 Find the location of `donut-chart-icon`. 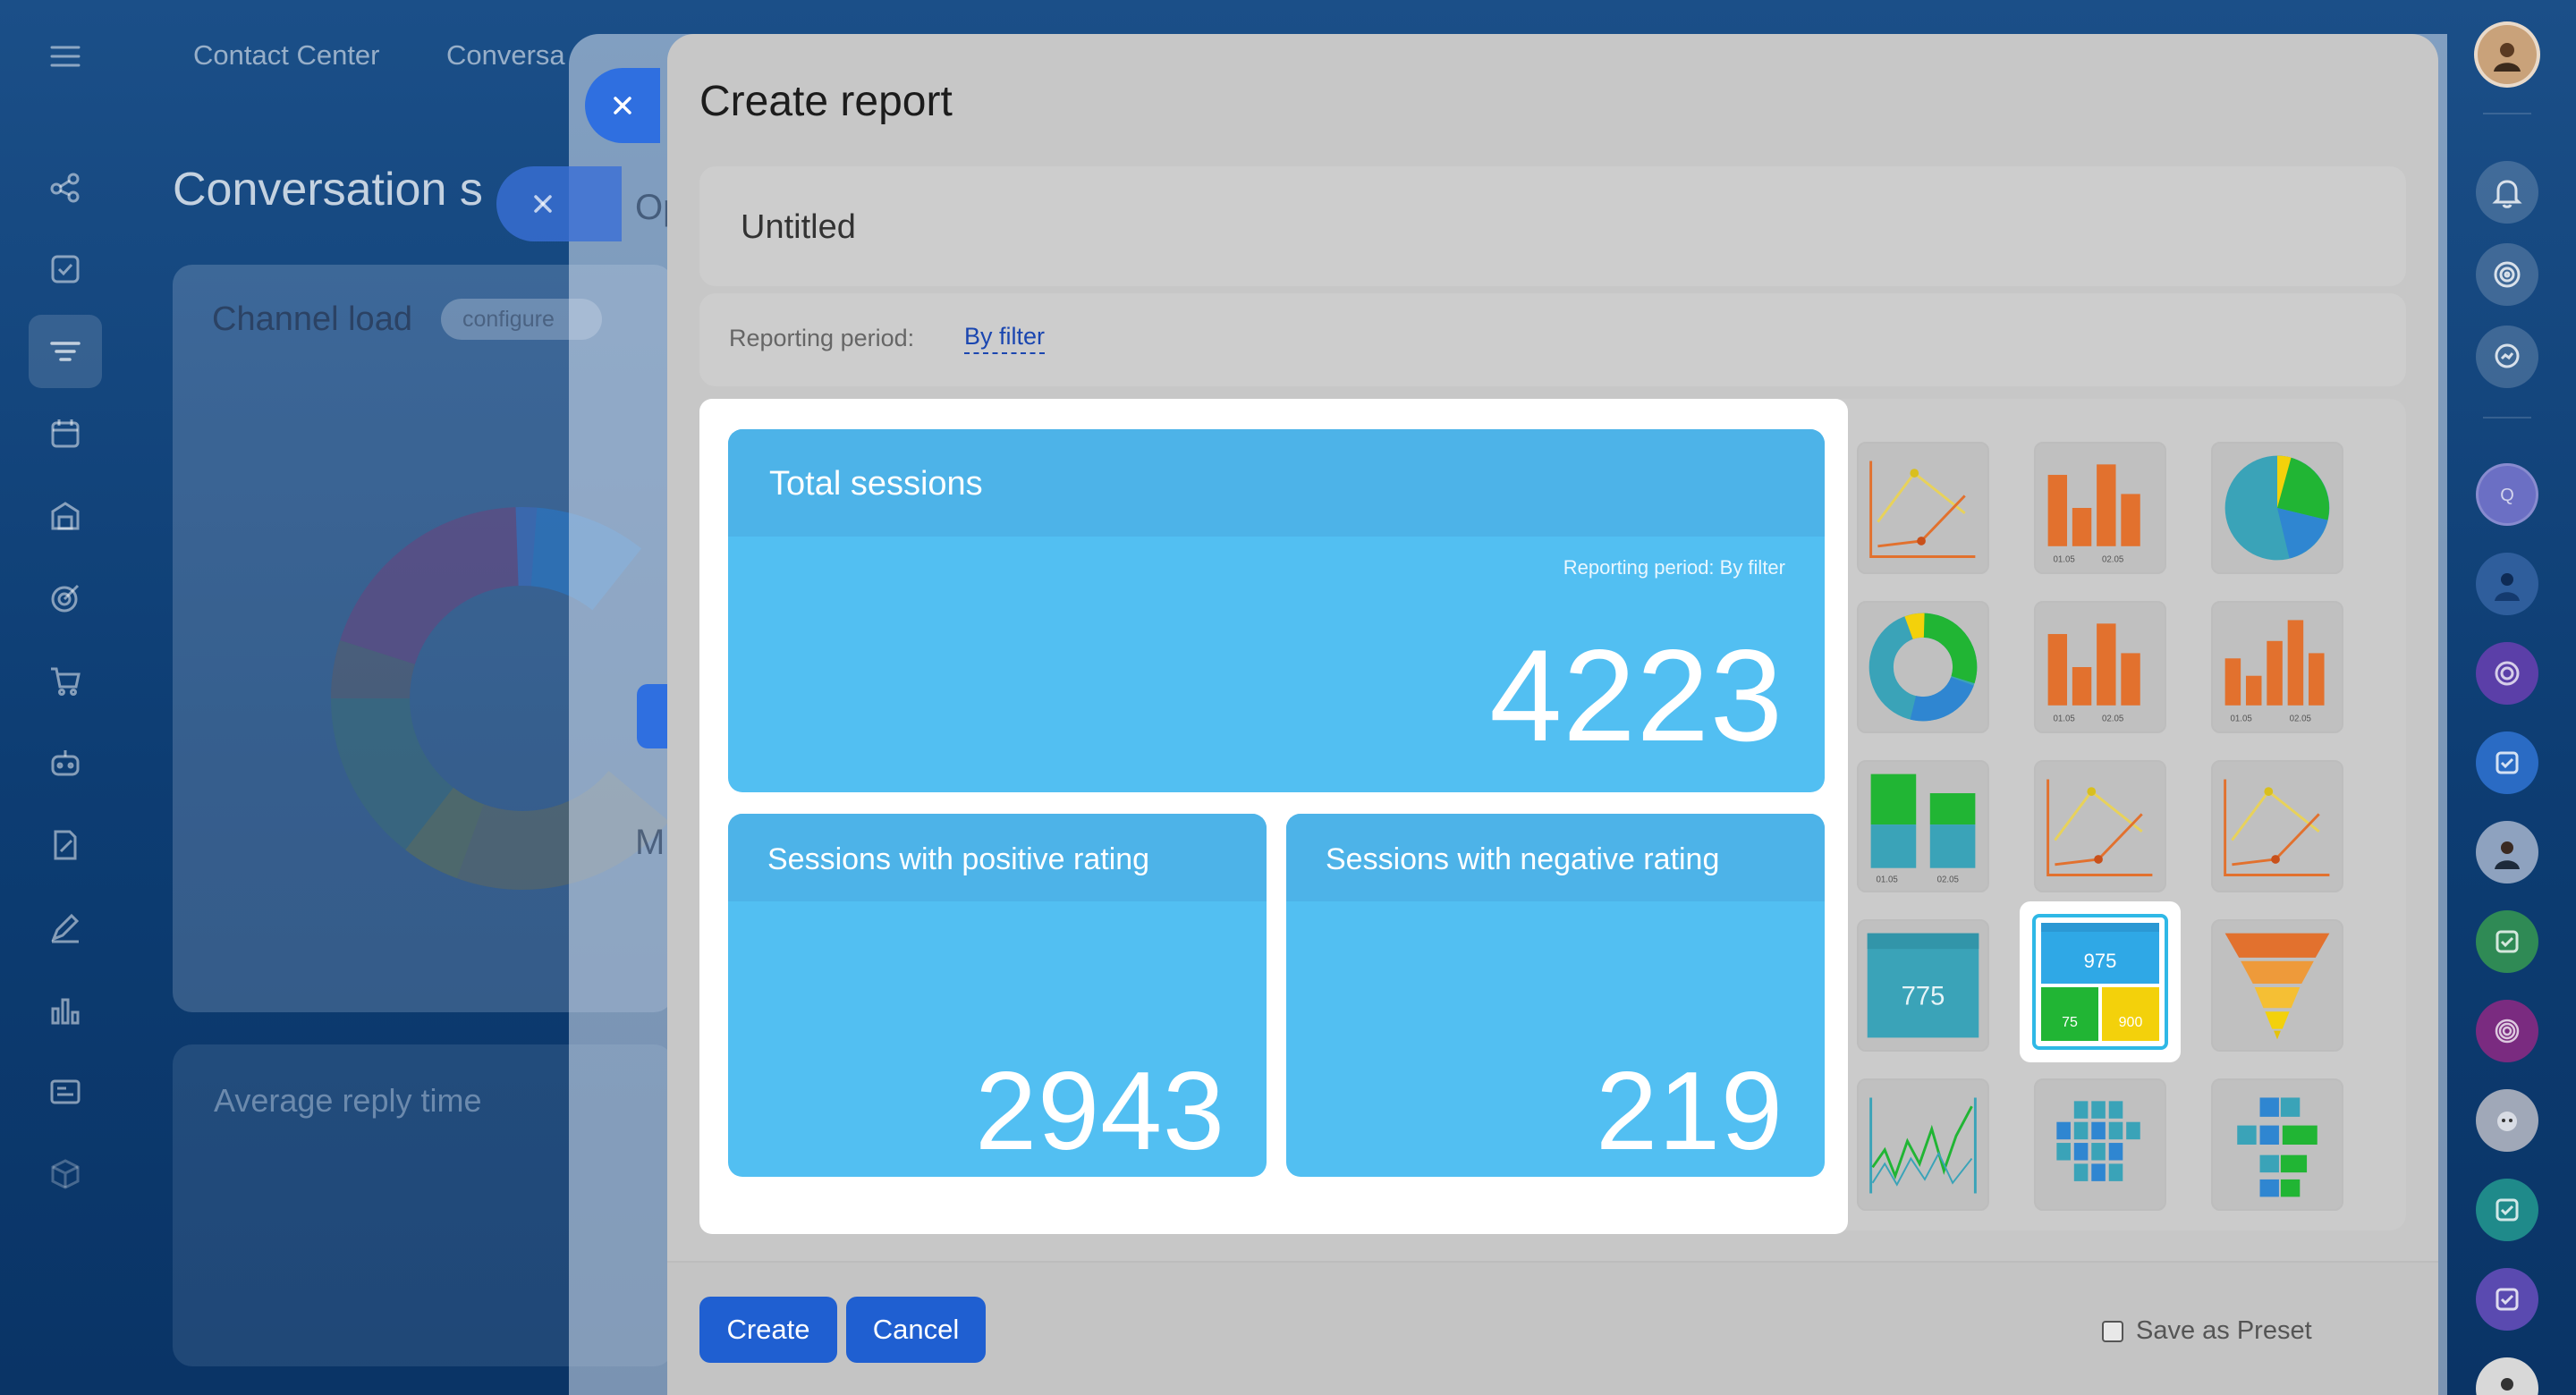

donut-chart-icon is located at coordinates (1923, 667).